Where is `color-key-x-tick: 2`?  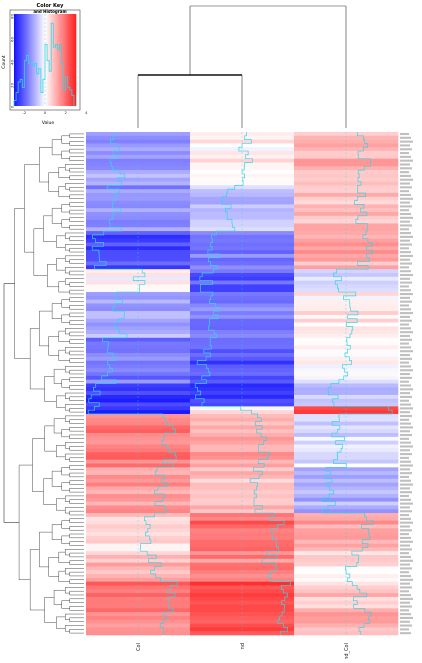 color-key-x-tick: 2 is located at coordinates (65, 112).